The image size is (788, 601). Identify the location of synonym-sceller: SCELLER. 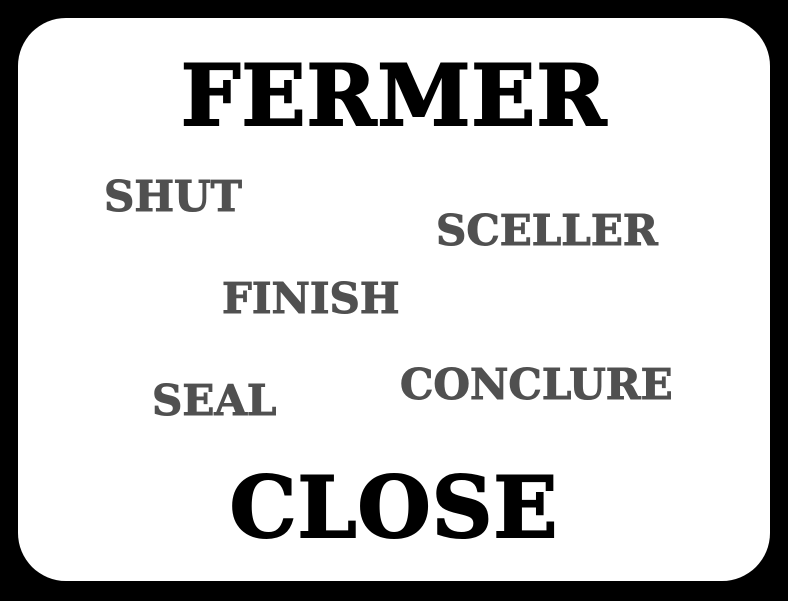
(547, 230).